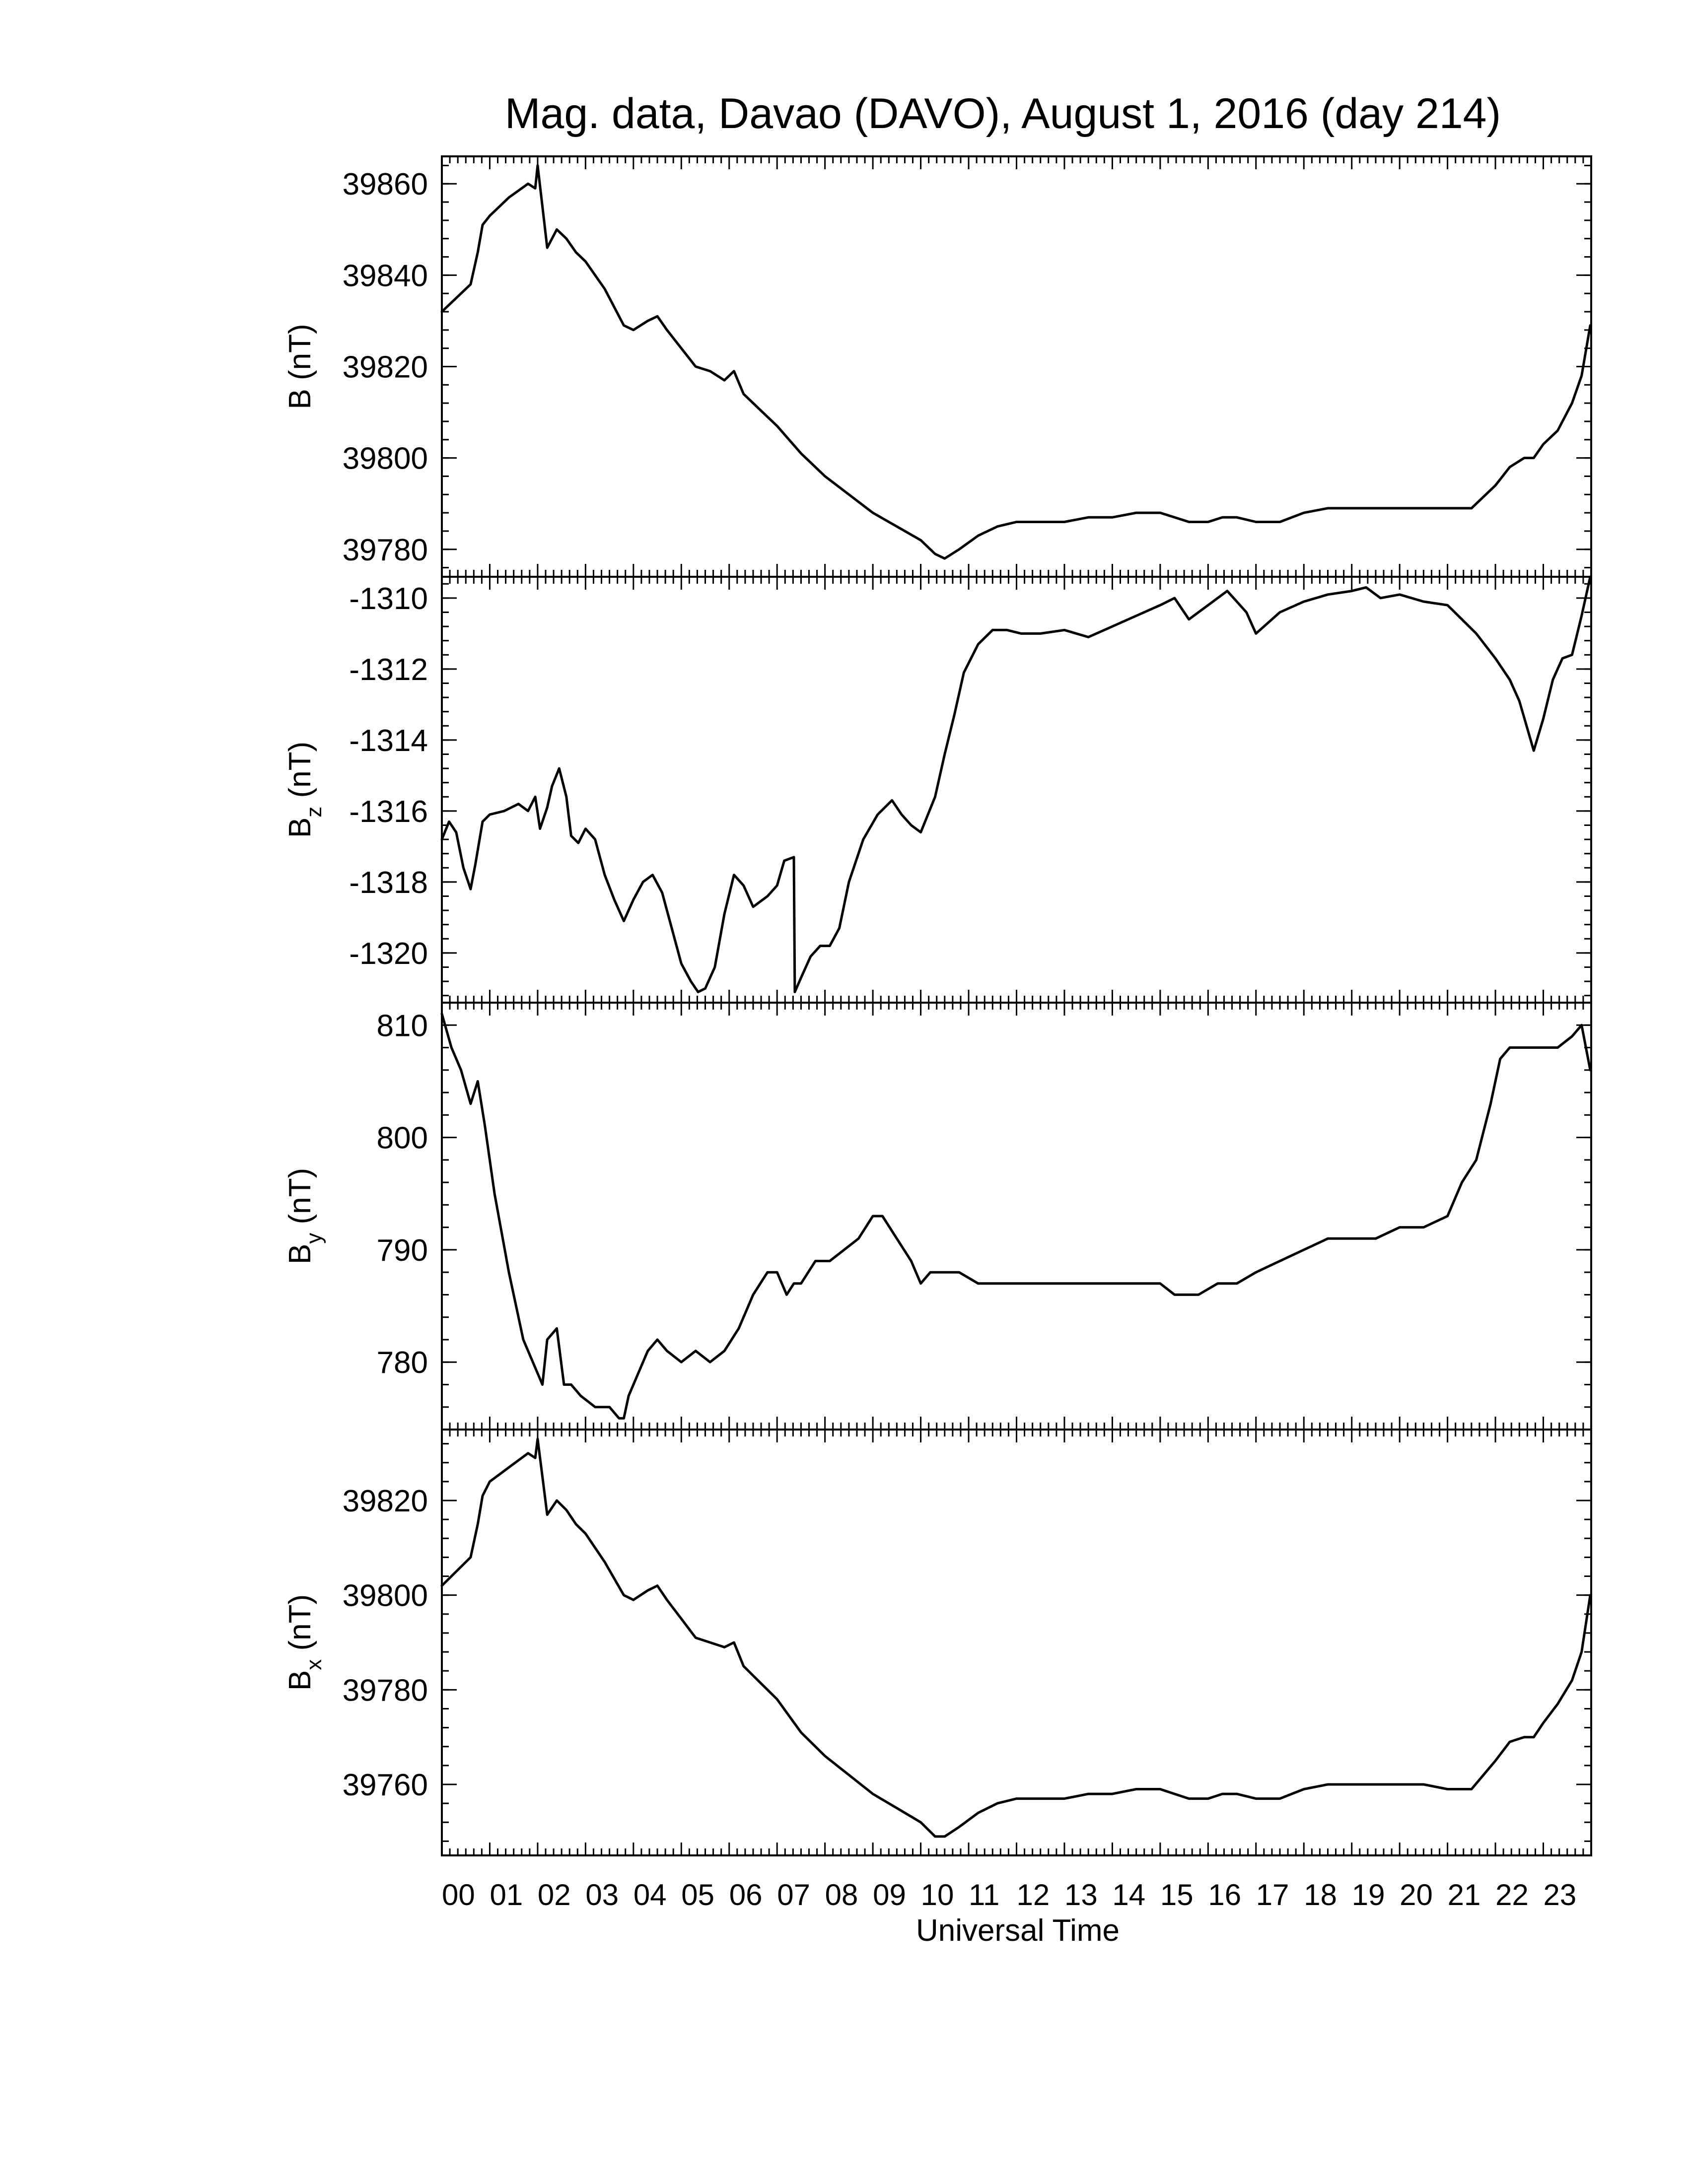 Image resolution: width=1688 pixels, height=2184 pixels. Describe the element at coordinates (506, 1894) in the screenshot. I see `x-tick-label: 01` at that location.